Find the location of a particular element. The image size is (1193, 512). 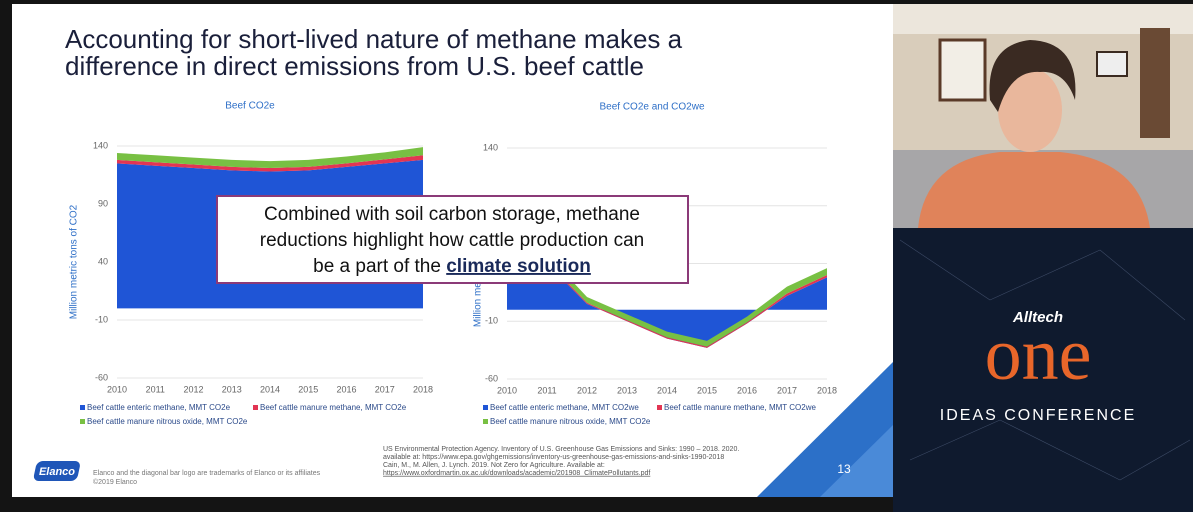

callout-text: be a part of the climate solution is located at coordinates (452, 266).